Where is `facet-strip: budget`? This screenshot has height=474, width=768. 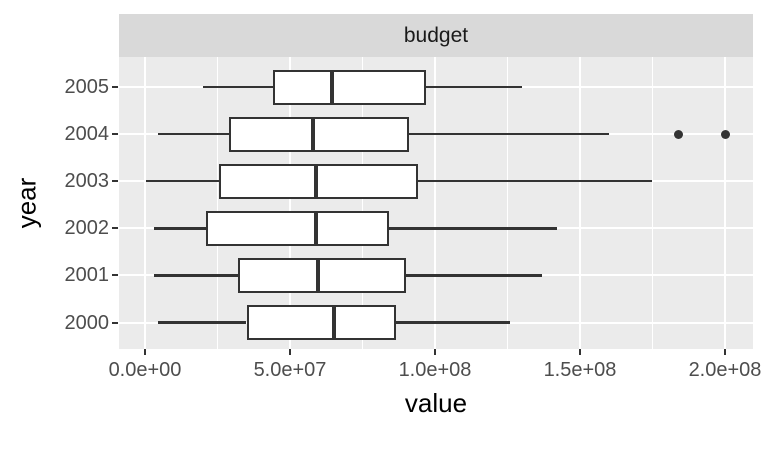 facet-strip: budget is located at coordinates (436, 35).